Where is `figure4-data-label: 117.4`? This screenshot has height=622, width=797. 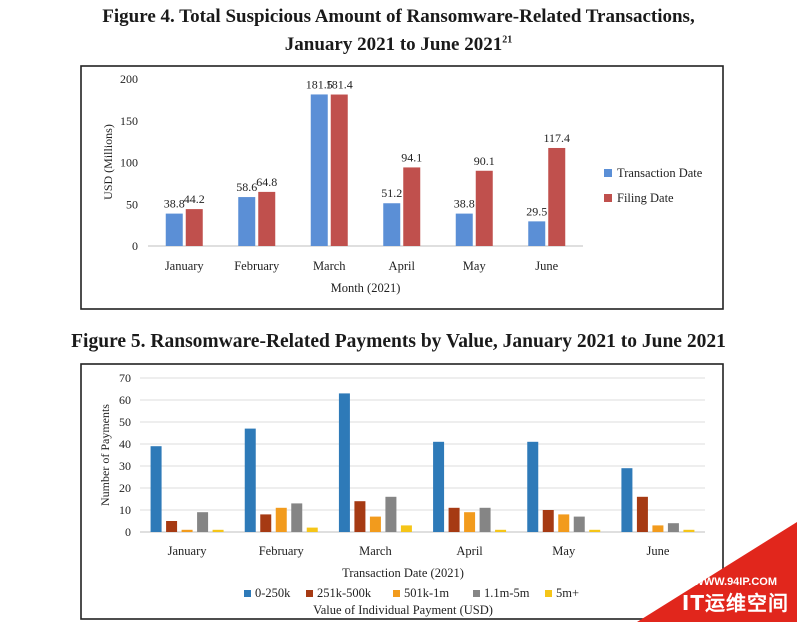 figure4-data-label: 117.4 is located at coordinates (556, 138).